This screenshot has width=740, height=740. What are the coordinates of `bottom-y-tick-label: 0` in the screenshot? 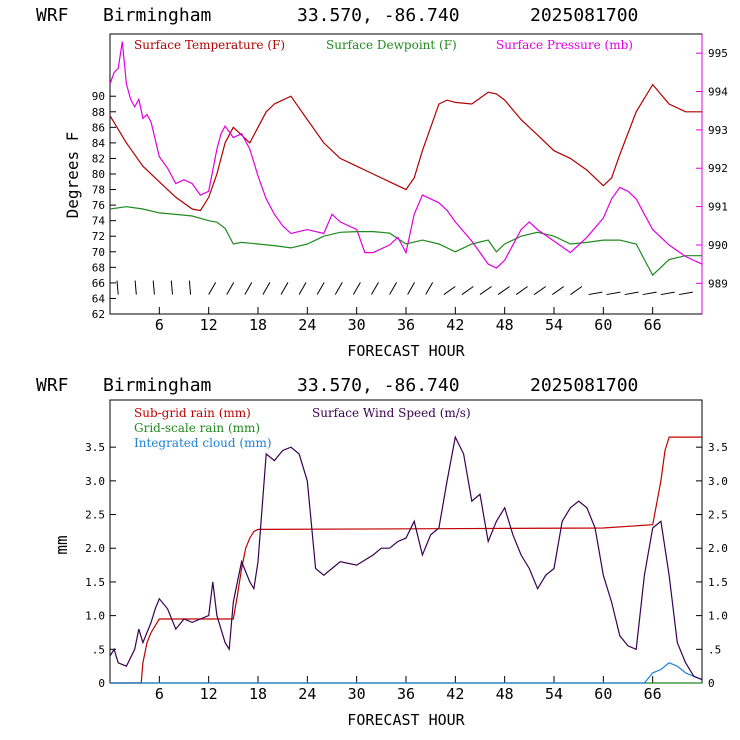 It's located at (101, 683).